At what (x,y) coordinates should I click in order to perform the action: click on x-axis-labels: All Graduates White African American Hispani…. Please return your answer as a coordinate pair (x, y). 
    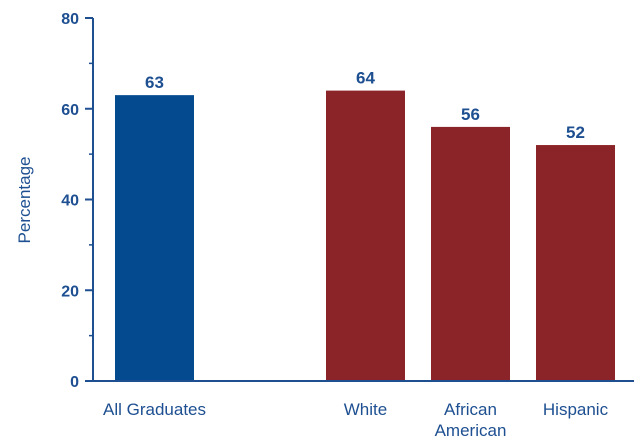
    Looking at the image, I should click on (356, 420).